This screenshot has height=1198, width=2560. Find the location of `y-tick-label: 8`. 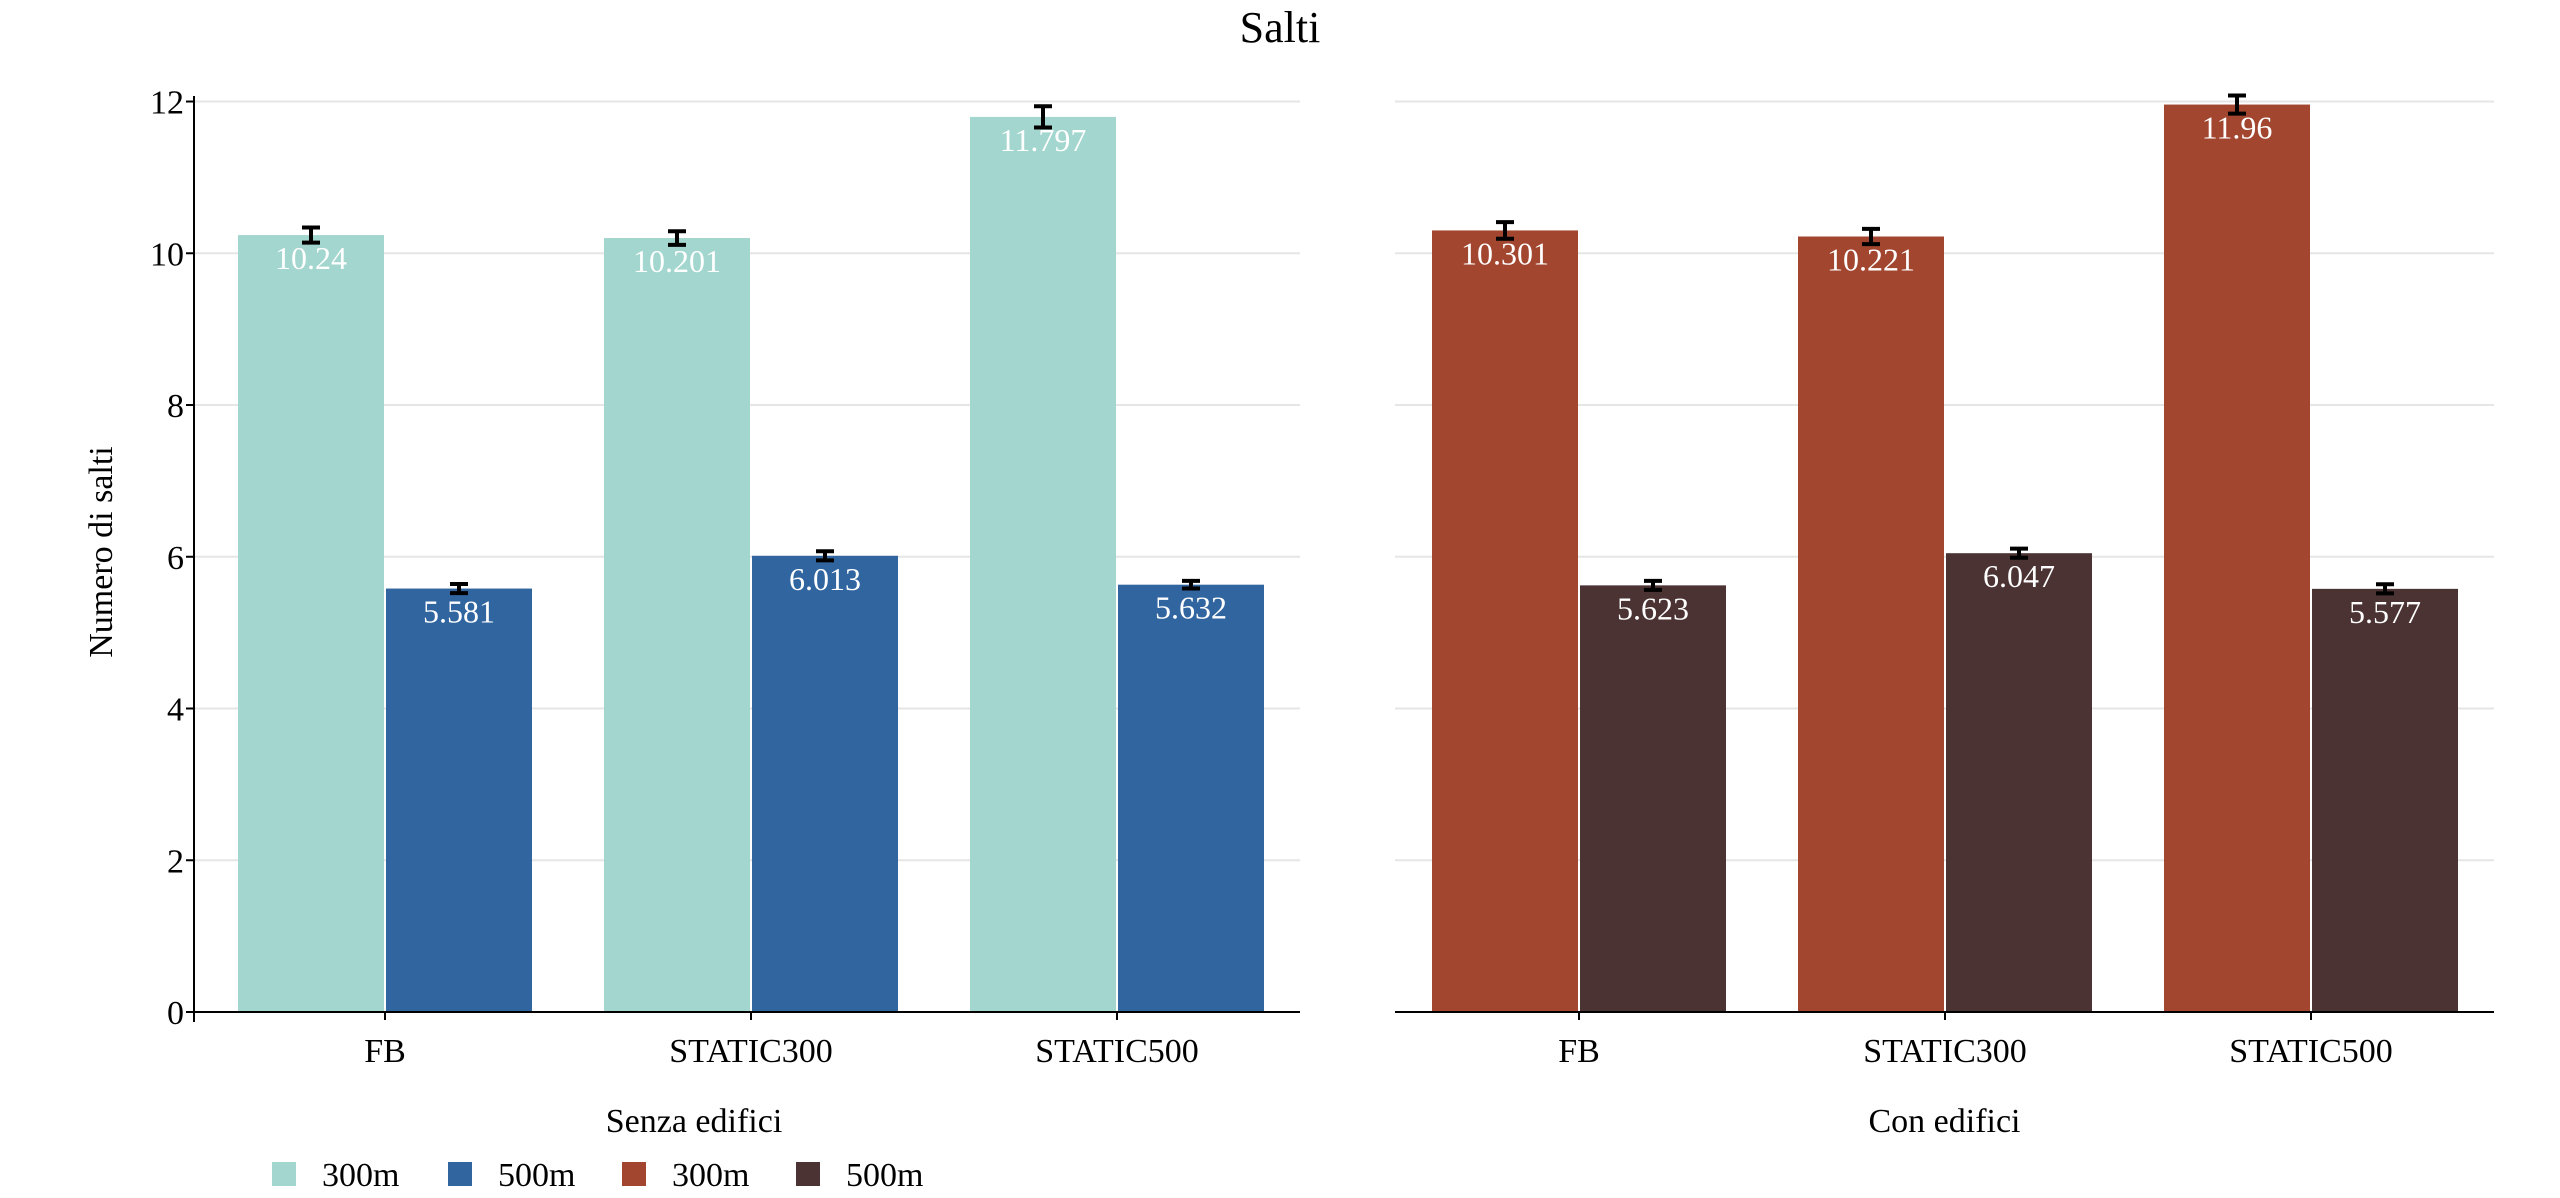

y-tick-label: 8 is located at coordinates (175, 406).